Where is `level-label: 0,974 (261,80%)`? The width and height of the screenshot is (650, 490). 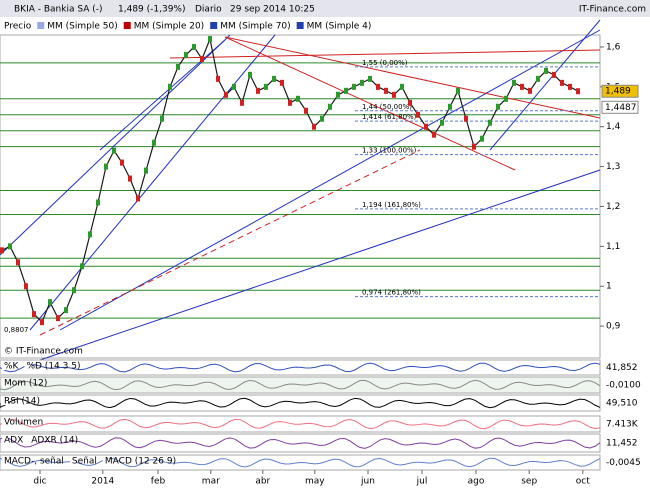
level-label: 0,974 (261,80%) is located at coordinates (391, 293).